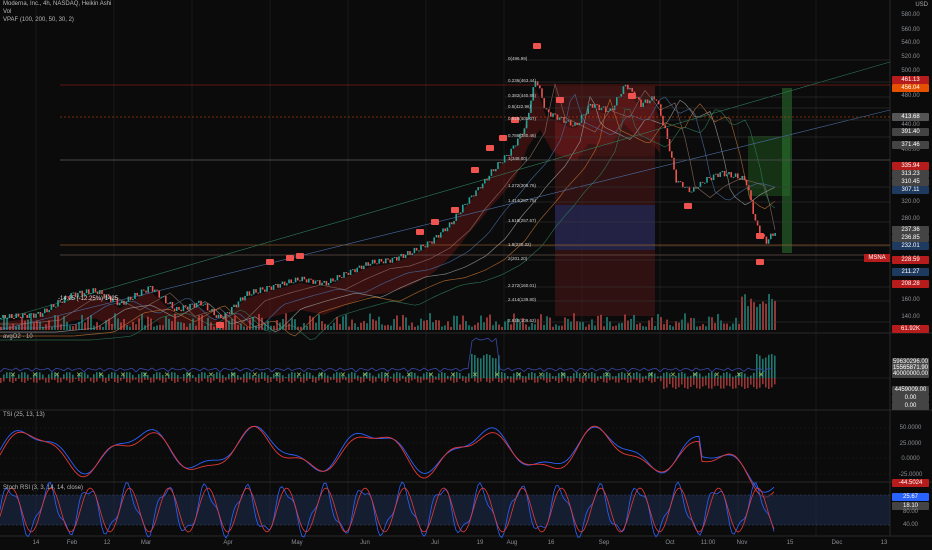  Describe the element at coordinates (837, 543) in the screenshot. I see `time-axis-label: Dec` at that location.